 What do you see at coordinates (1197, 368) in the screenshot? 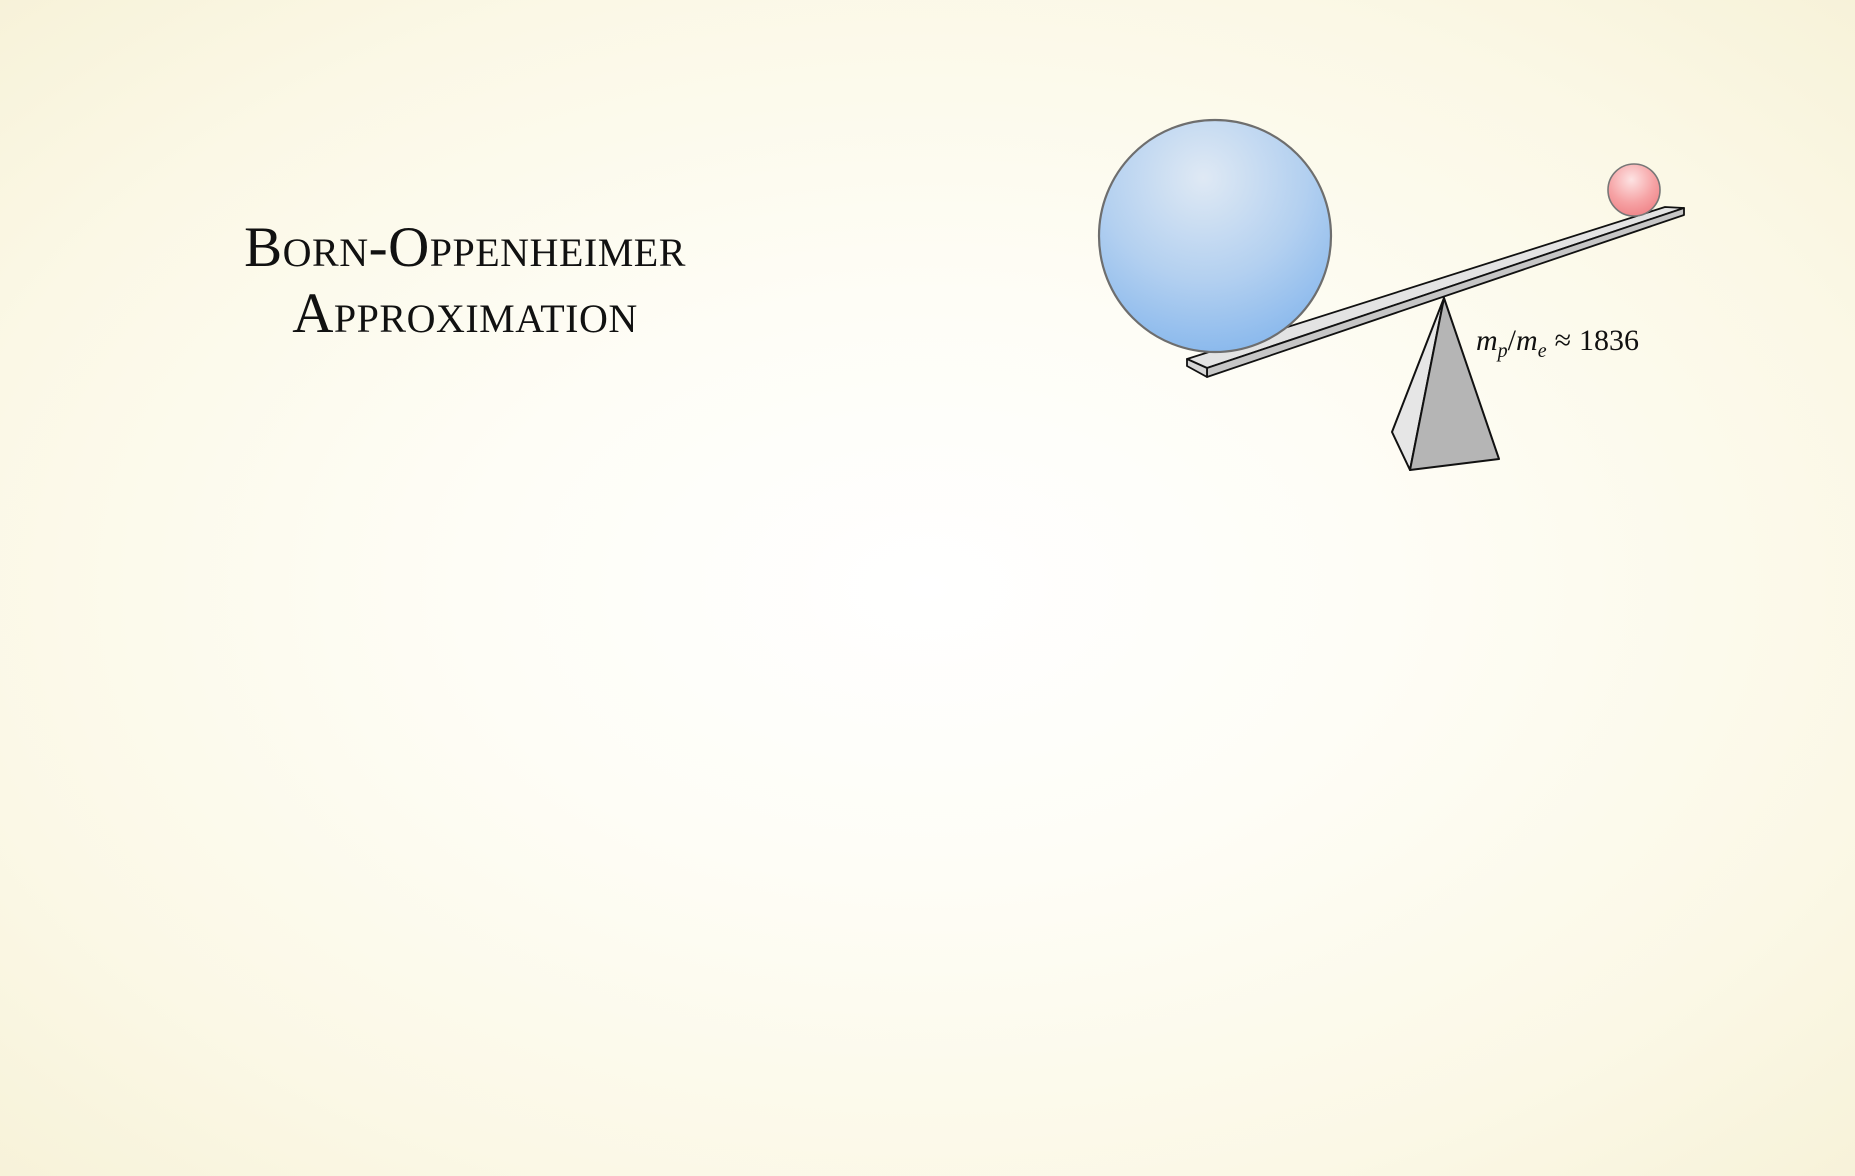
I see `plank-end-face` at bounding box center [1197, 368].